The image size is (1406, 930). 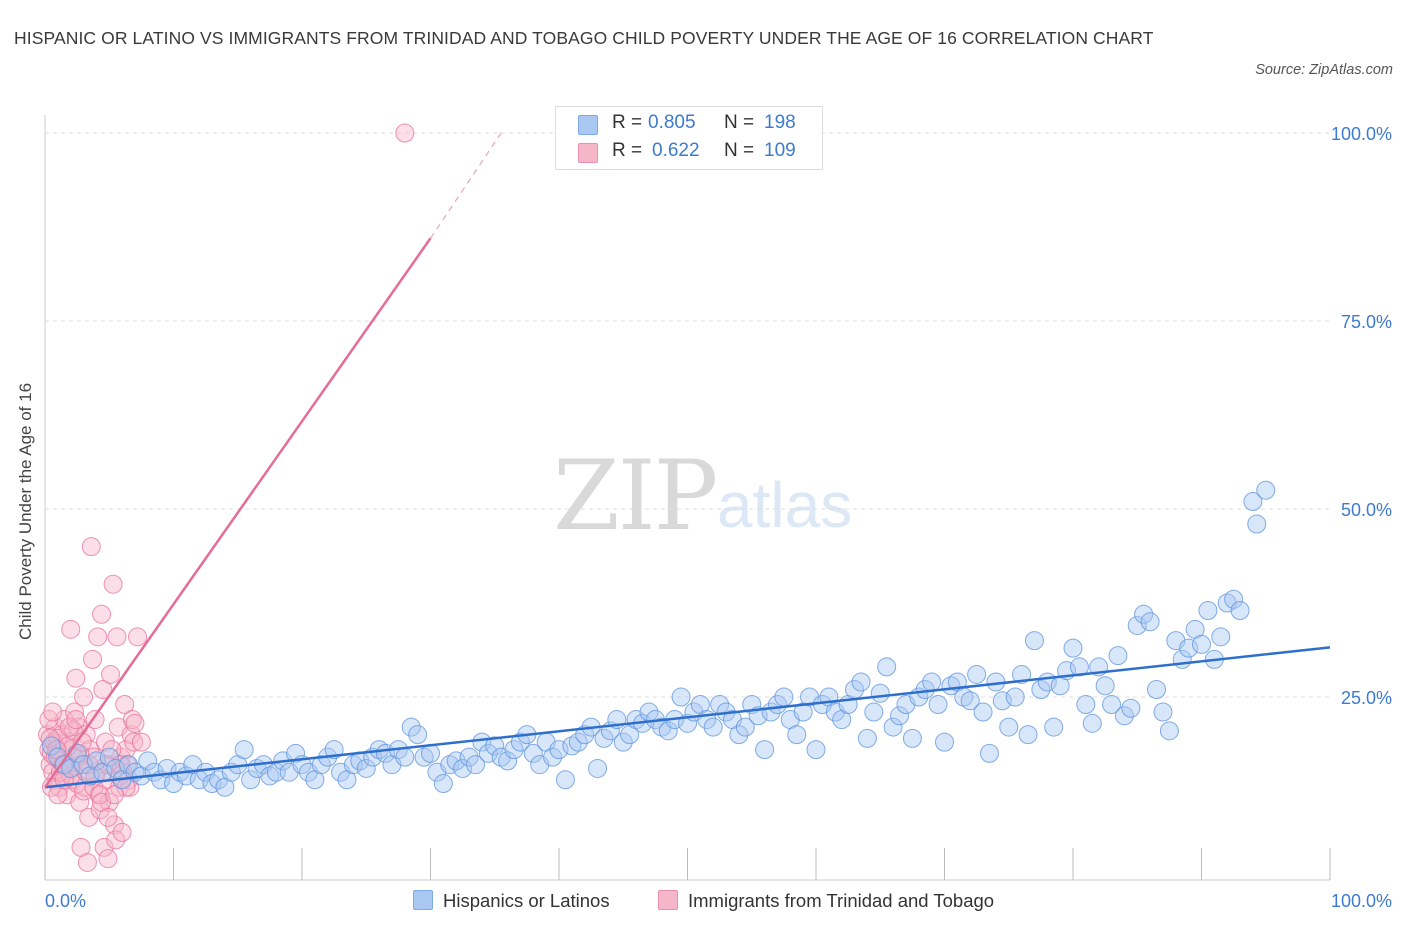 I want to click on legend-item-trinidad: Immigrants from Trinidad and Tobago, so click(x=826, y=901).